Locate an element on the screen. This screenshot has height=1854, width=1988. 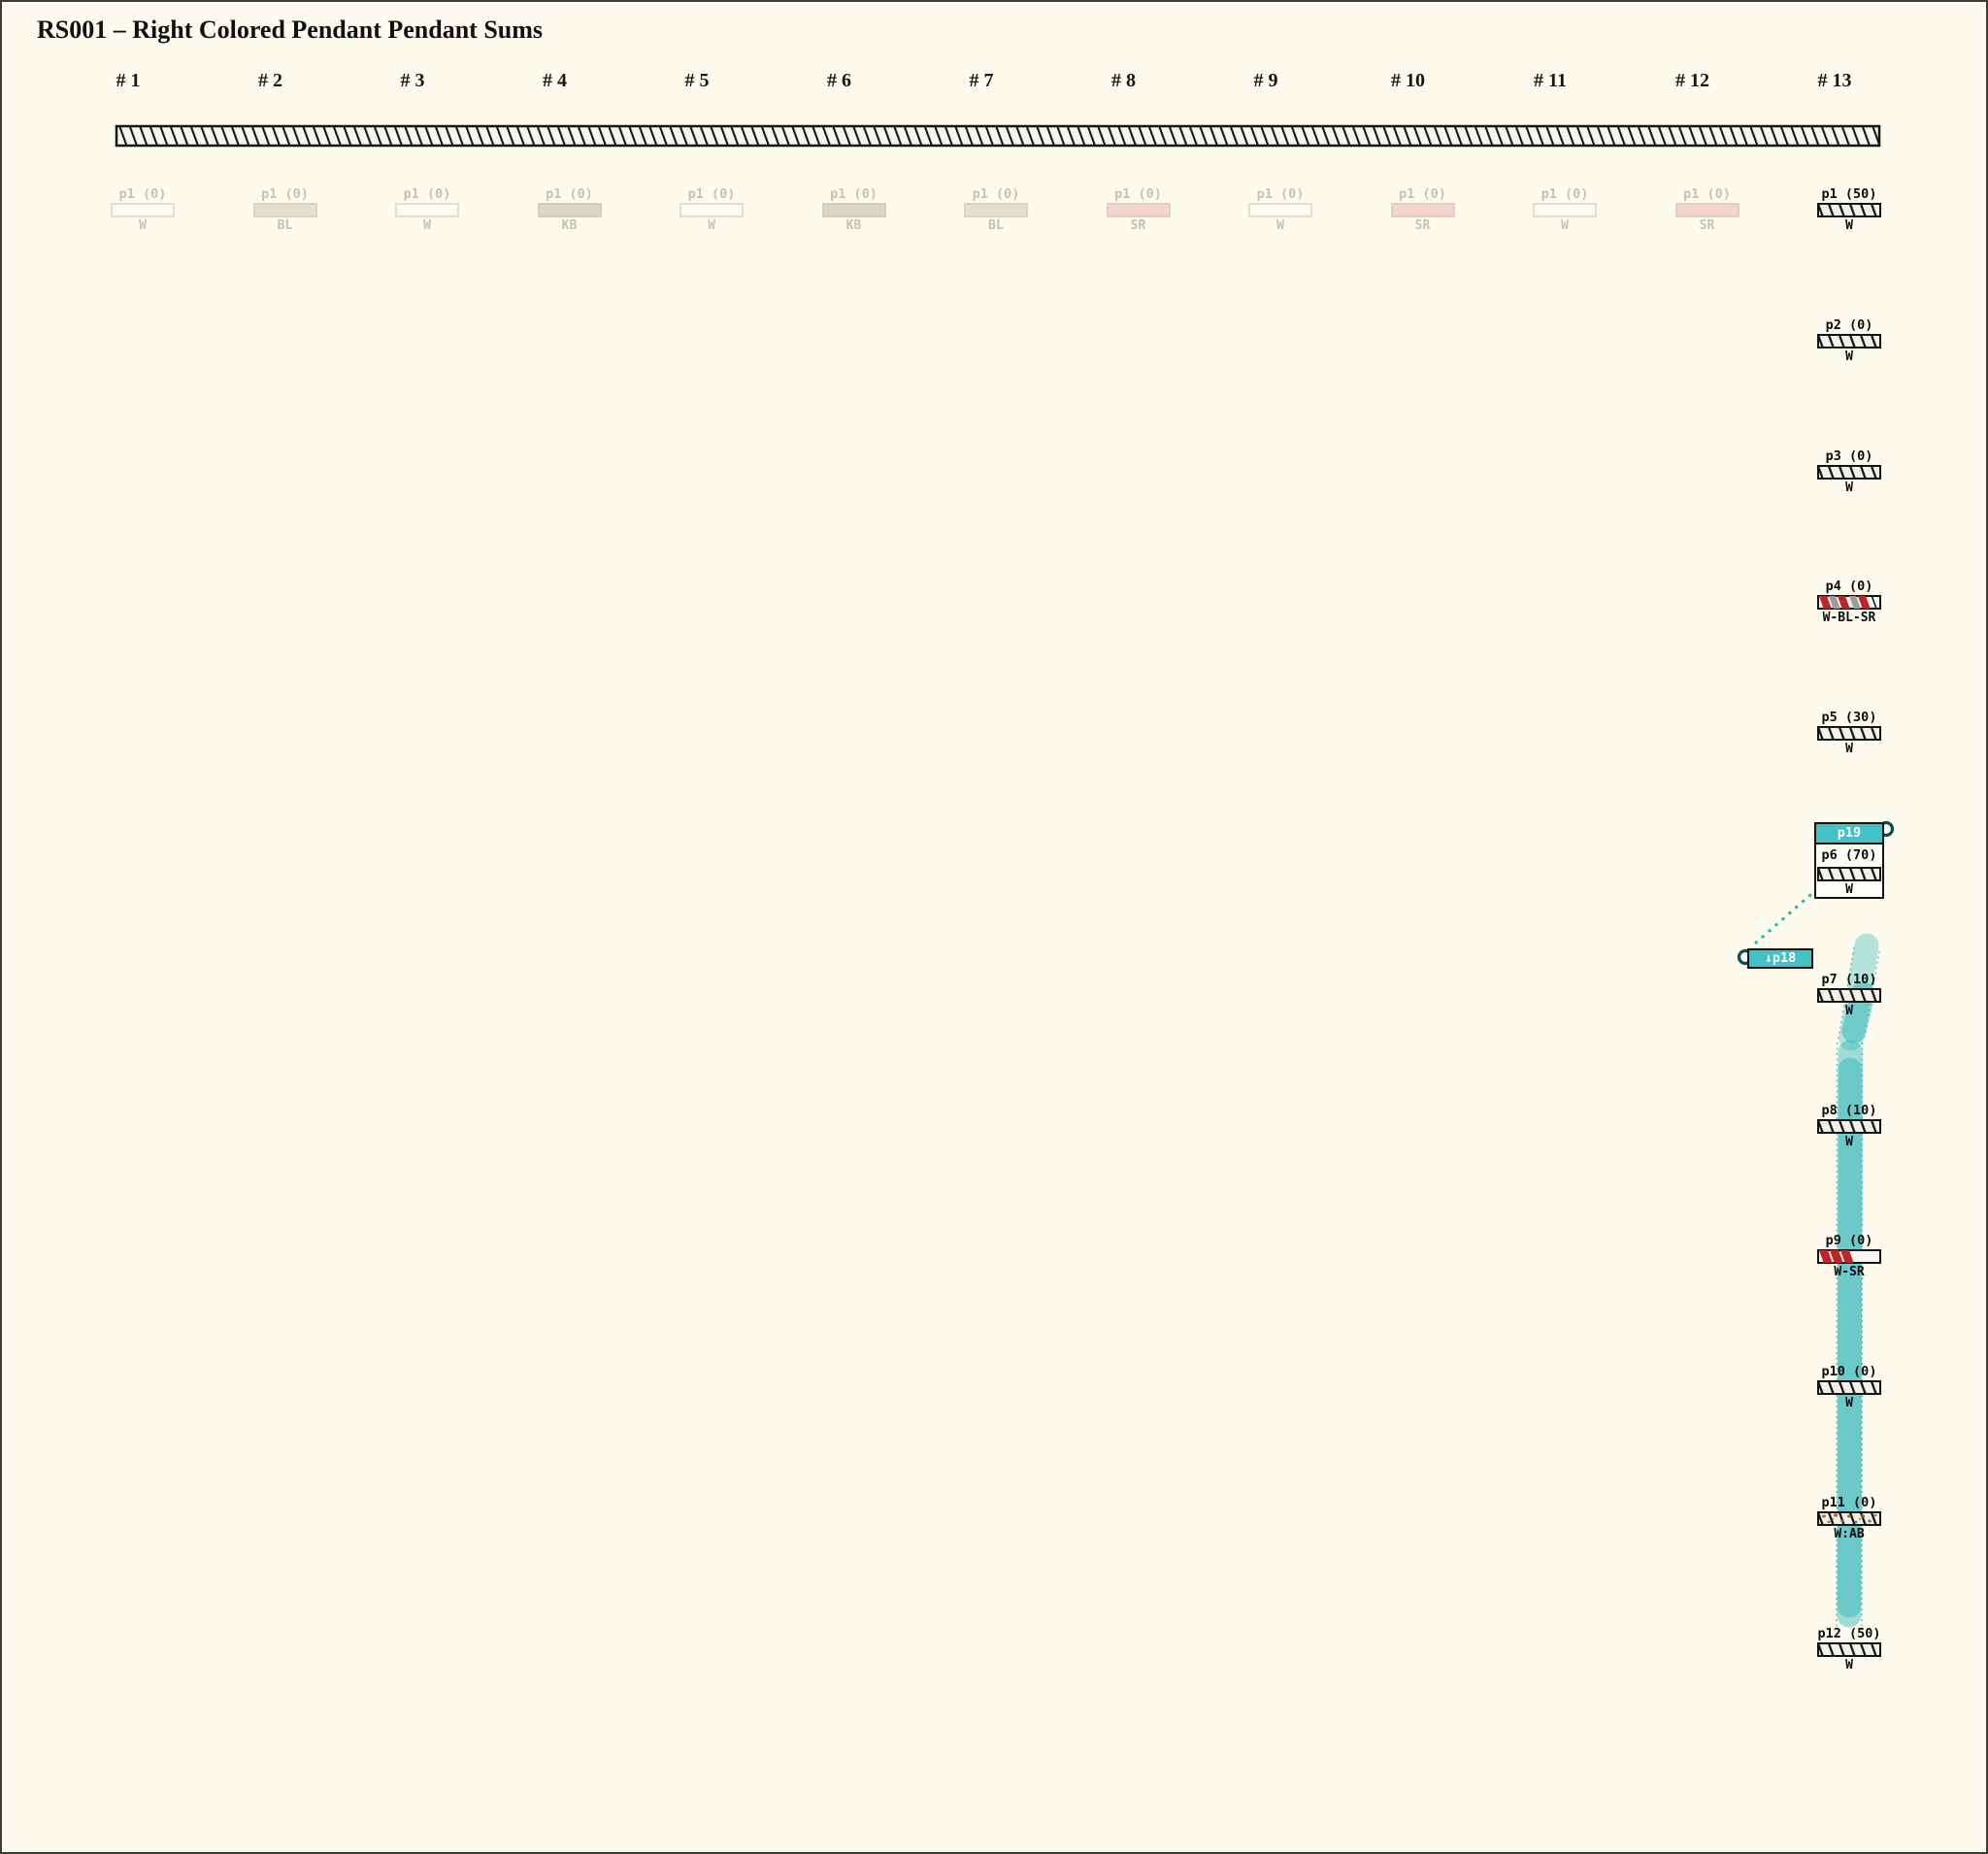
pendant: p9 (0) W-SR is located at coordinates (1849, 1256).